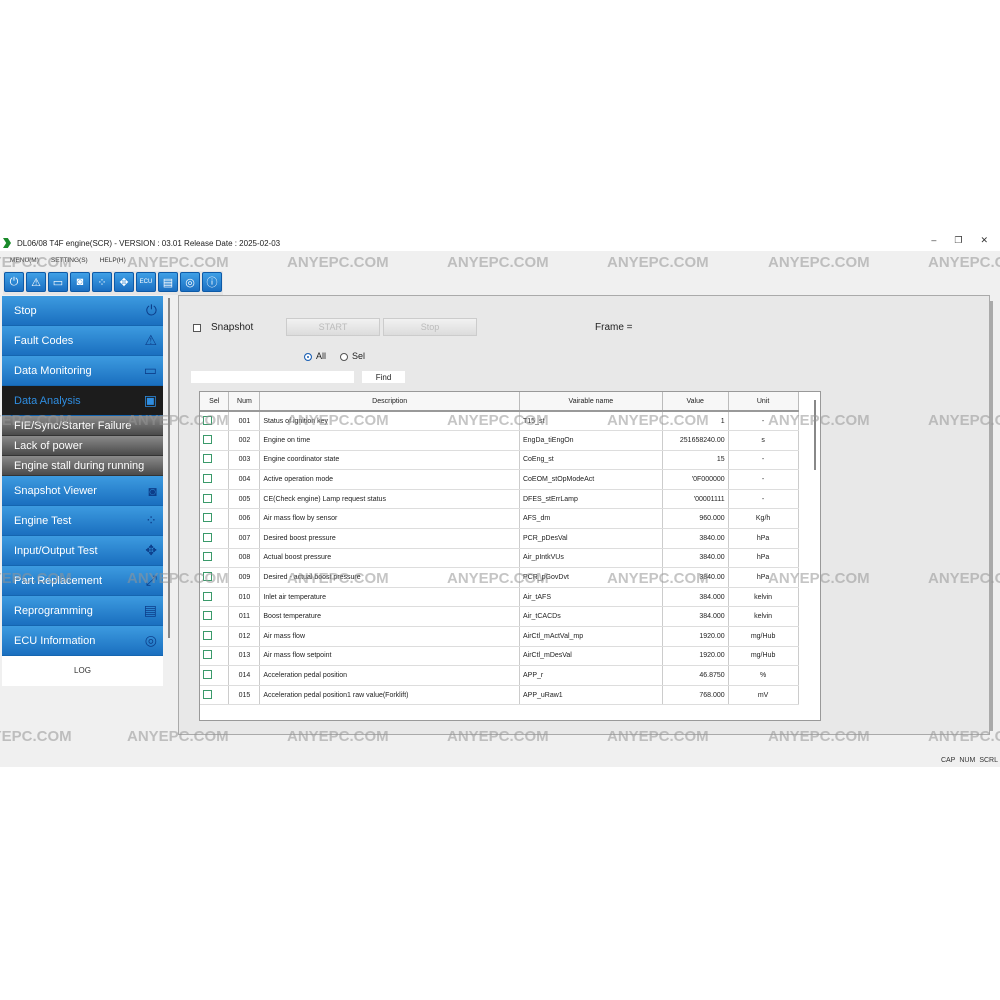 This screenshot has height=1000, width=1000. I want to click on row-variable-name: Air_tAFS, so click(591, 597).